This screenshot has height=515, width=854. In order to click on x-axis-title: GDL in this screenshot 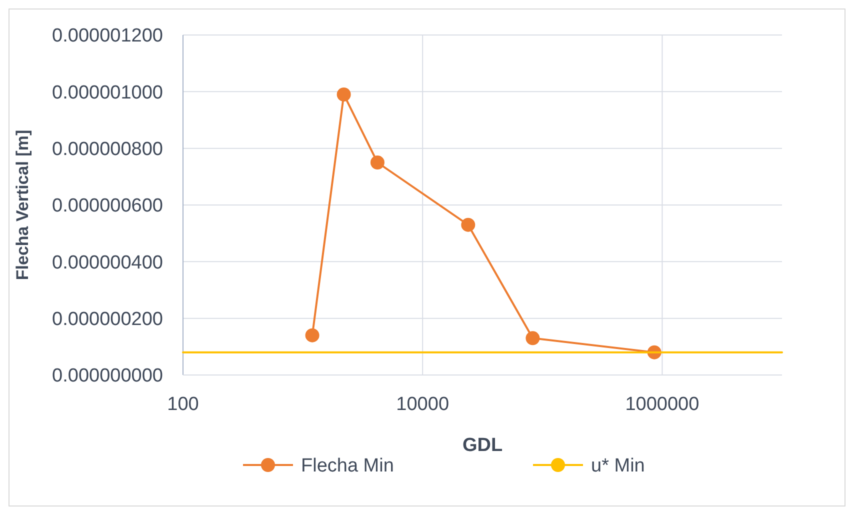, I will do `click(482, 445)`.